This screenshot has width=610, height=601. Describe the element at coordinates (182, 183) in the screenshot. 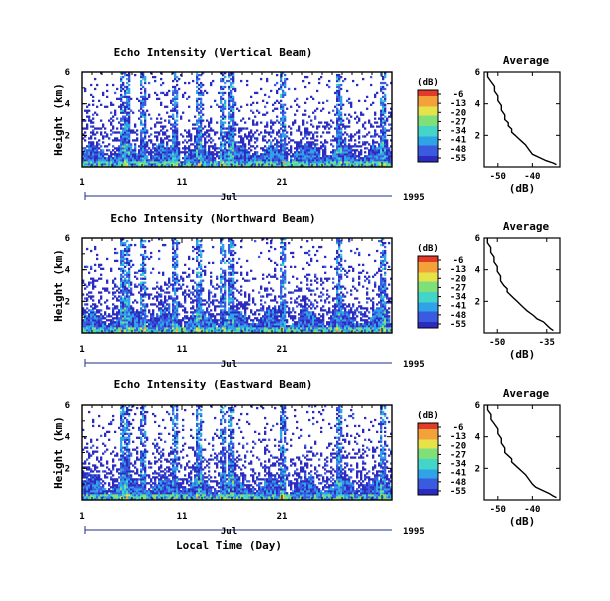

I see `x-tick-label: 11` at that location.